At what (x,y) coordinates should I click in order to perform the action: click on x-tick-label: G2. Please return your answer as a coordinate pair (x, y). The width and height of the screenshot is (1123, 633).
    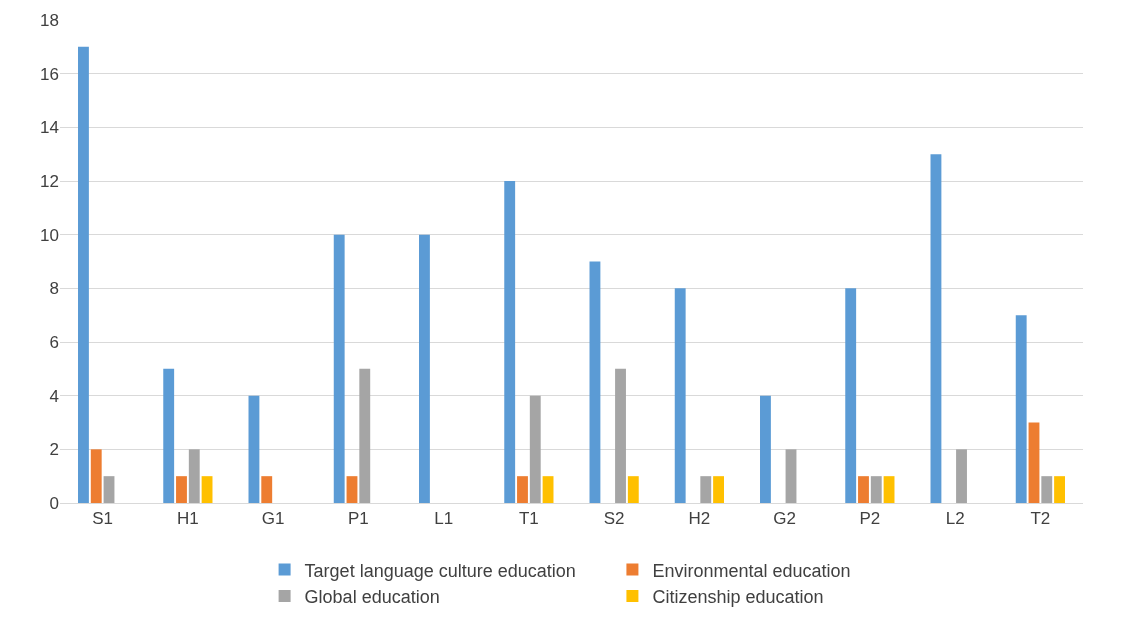
    Looking at the image, I should click on (784, 519).